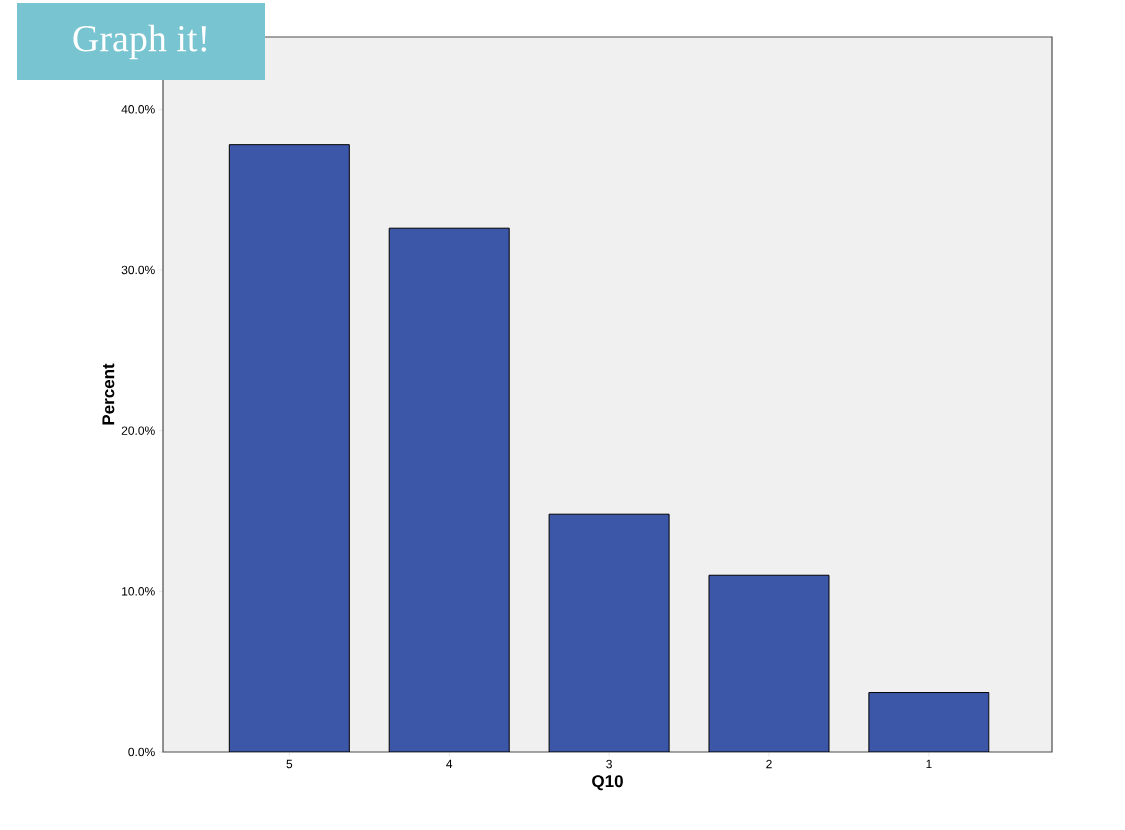  I want to click on y-tick-label: 30.0%, so click(138, 270).